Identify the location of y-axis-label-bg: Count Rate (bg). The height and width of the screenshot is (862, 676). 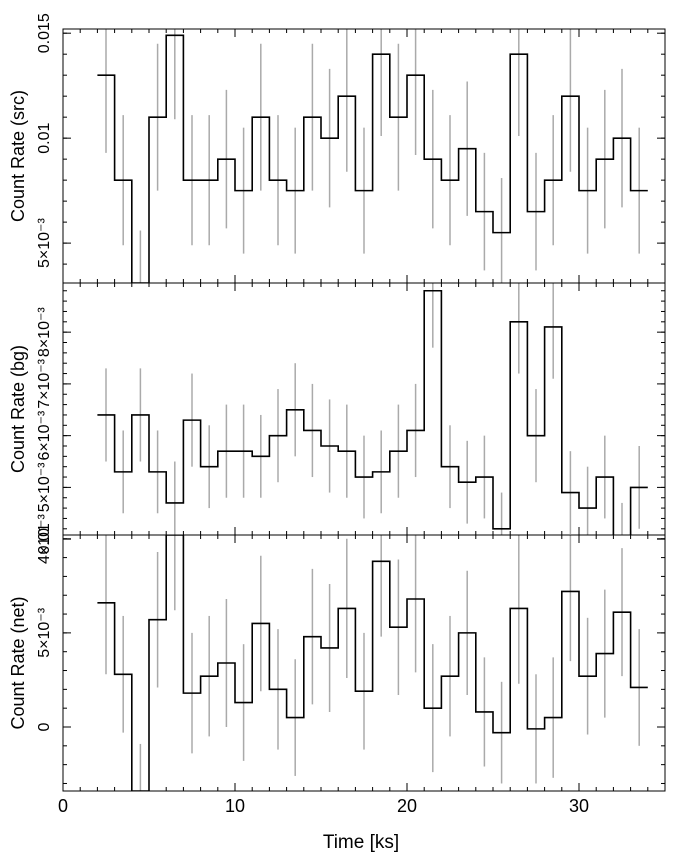
(18, 409).